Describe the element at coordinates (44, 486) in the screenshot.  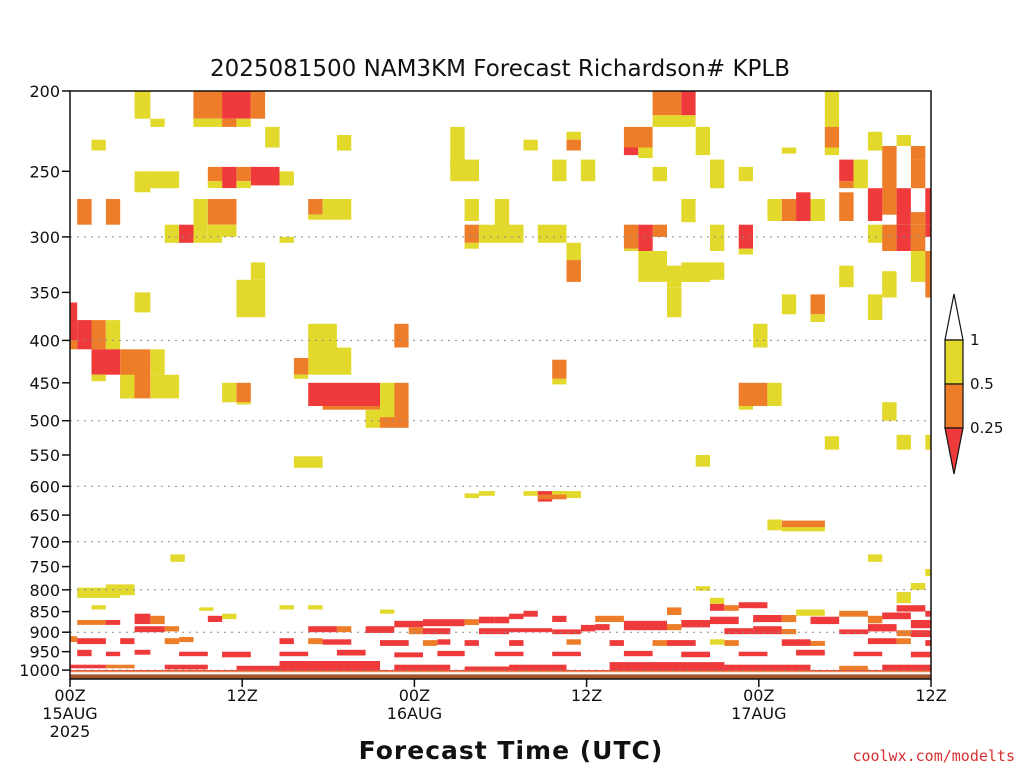
I see `y-tick-label: 600` at that location.